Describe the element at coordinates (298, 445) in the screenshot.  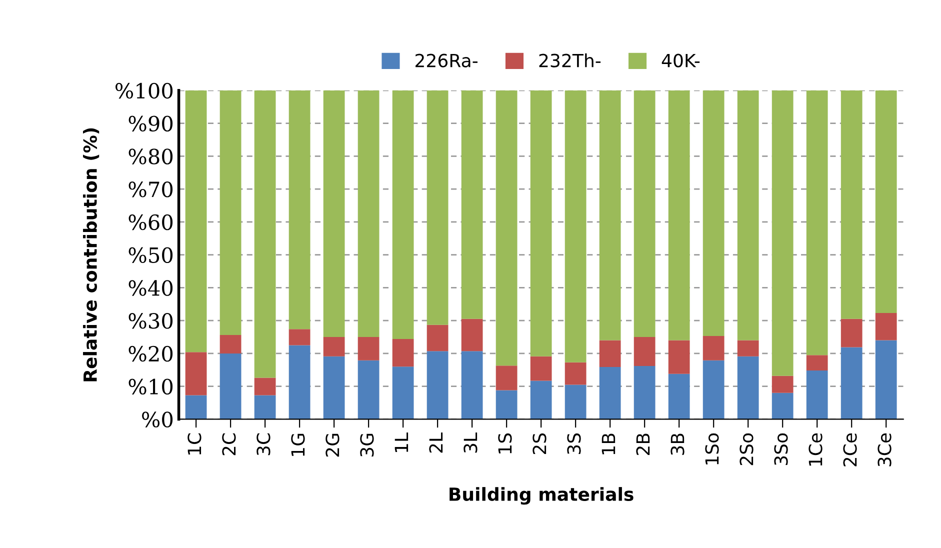
I see `x-tick-label: 1G` at that location.